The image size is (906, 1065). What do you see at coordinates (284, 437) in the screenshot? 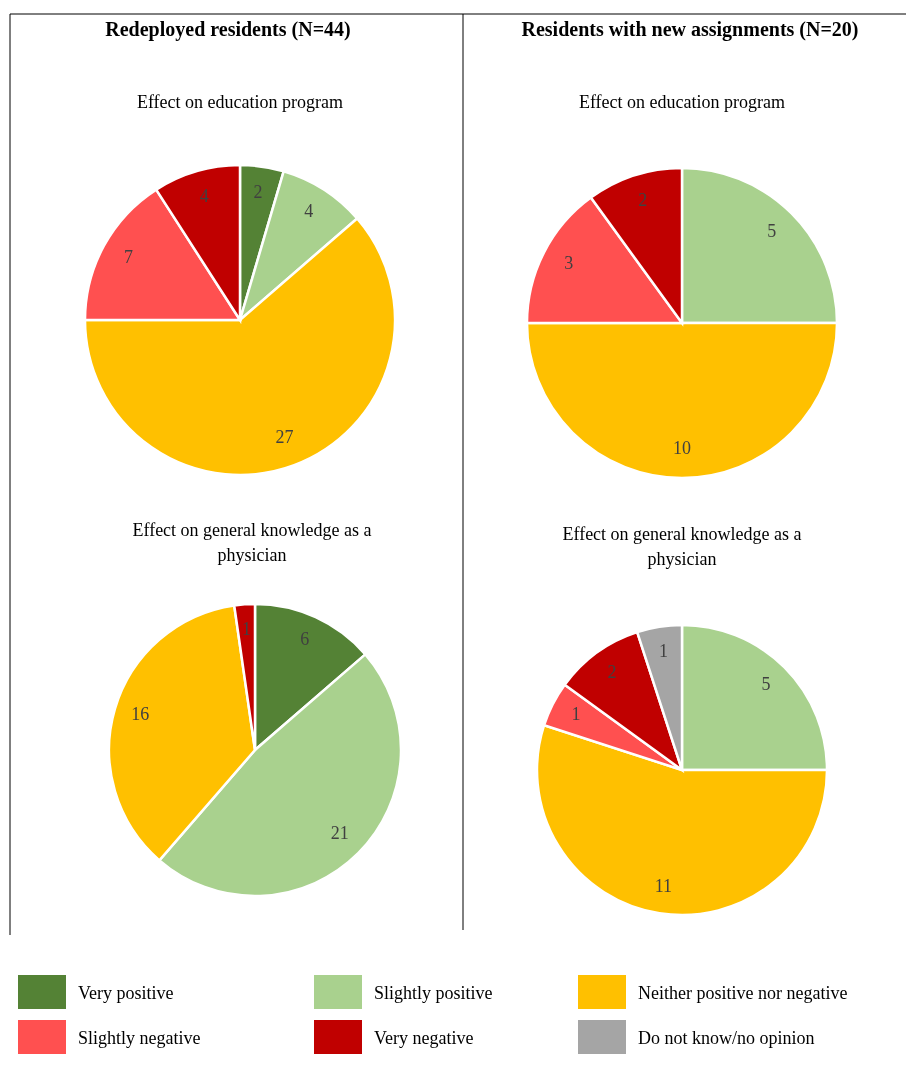
I see `data-label: 27` at bounding box center [284, 437].